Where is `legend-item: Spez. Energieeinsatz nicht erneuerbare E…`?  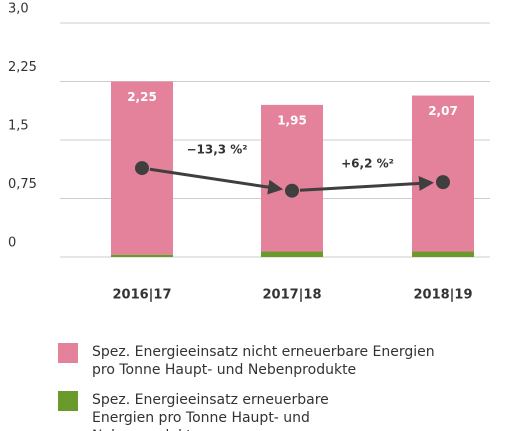 legend-item: Spez. Energieeinsatz nicht erneuerbare E… is located at coordinates (247, 361).